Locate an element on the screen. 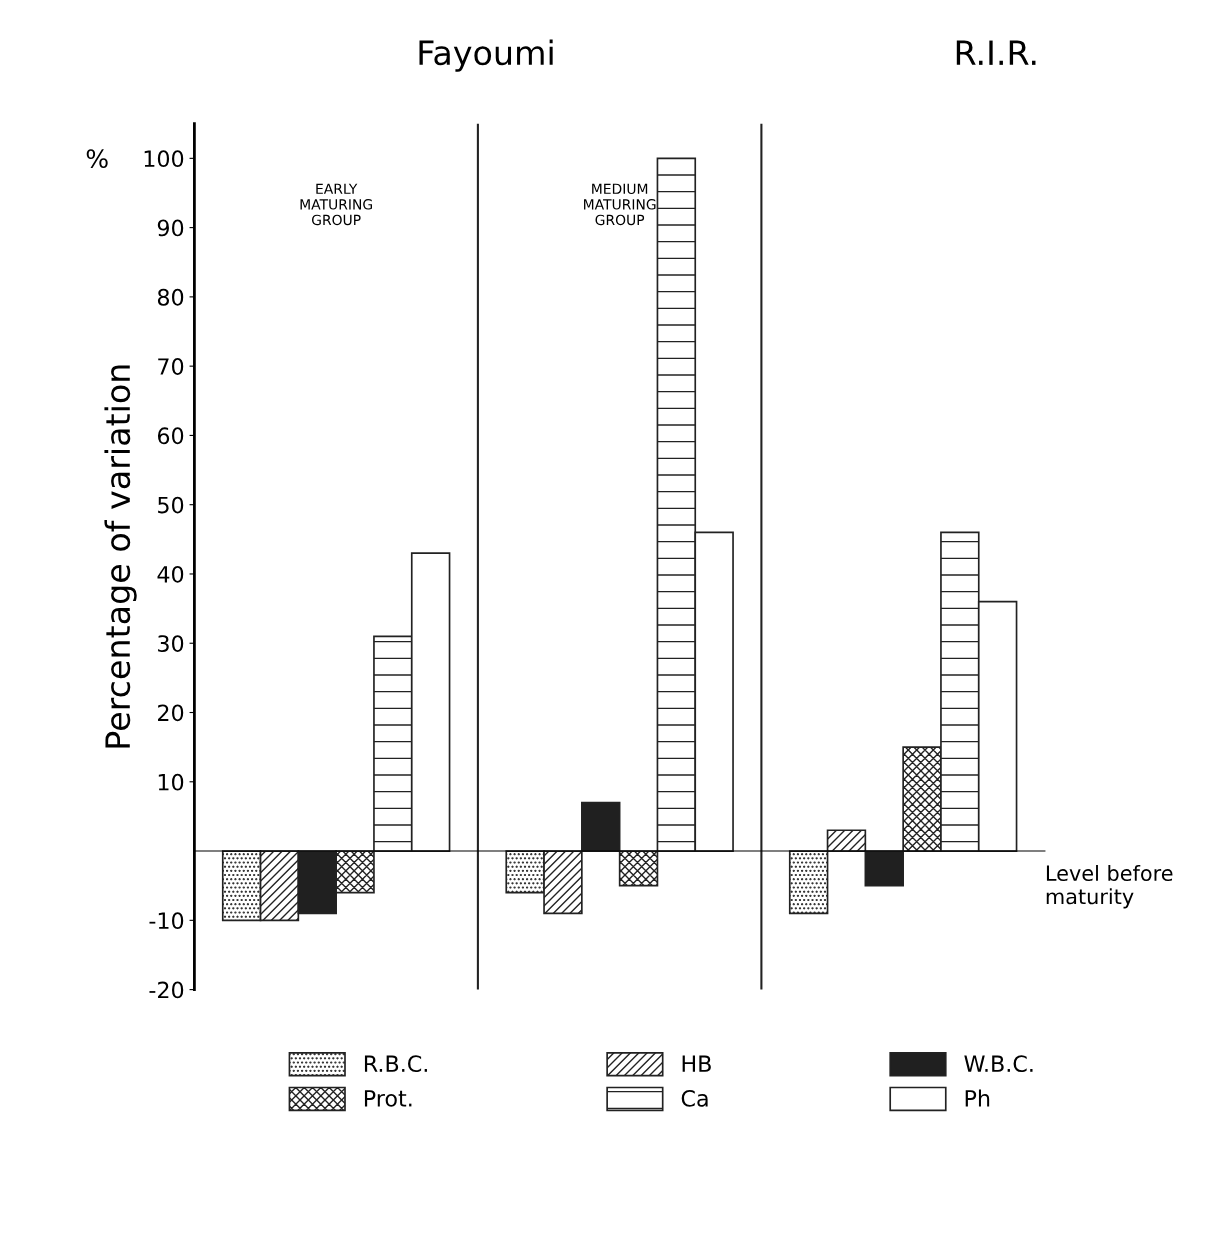 This screenshot has width=1215, height=1237. y-tick-label: 100 is located at coordinates (164, 159).